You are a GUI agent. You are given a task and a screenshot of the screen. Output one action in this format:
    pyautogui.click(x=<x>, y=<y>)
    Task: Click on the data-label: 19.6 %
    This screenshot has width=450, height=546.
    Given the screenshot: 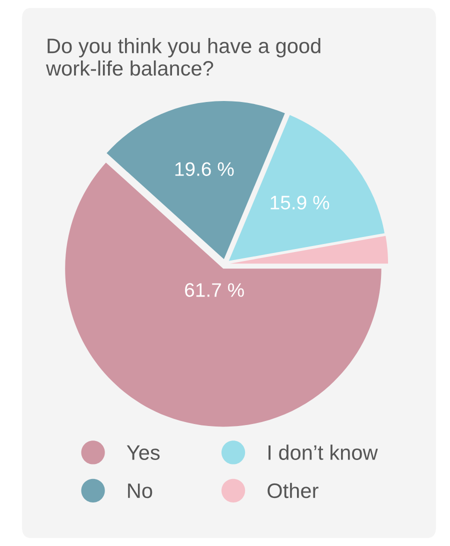 What is the action you would take?
    pyautogui.click(x=204, y=169)
    